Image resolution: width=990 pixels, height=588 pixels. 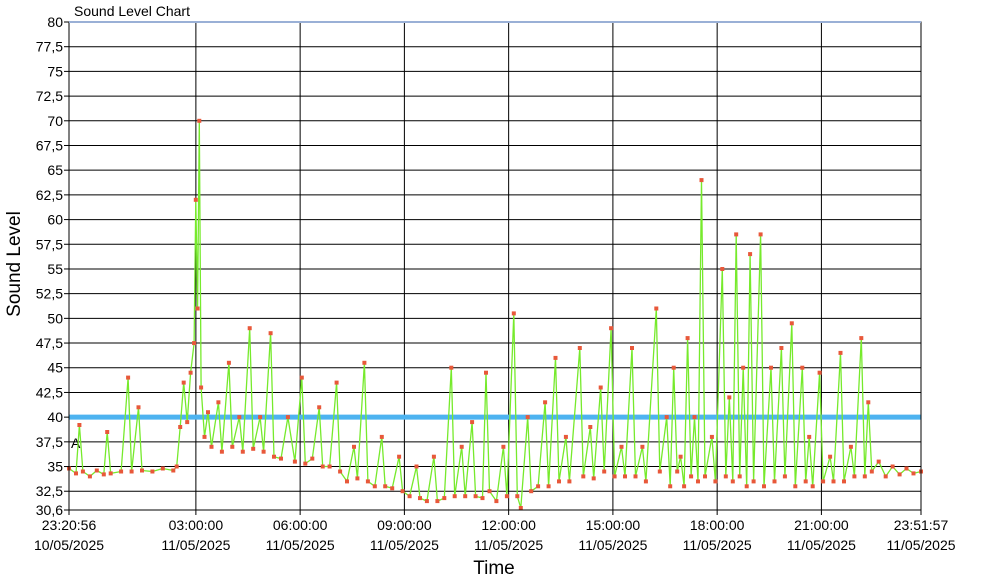 I want to click on y-tick-label: 30,6, so click(x=49, y=510).